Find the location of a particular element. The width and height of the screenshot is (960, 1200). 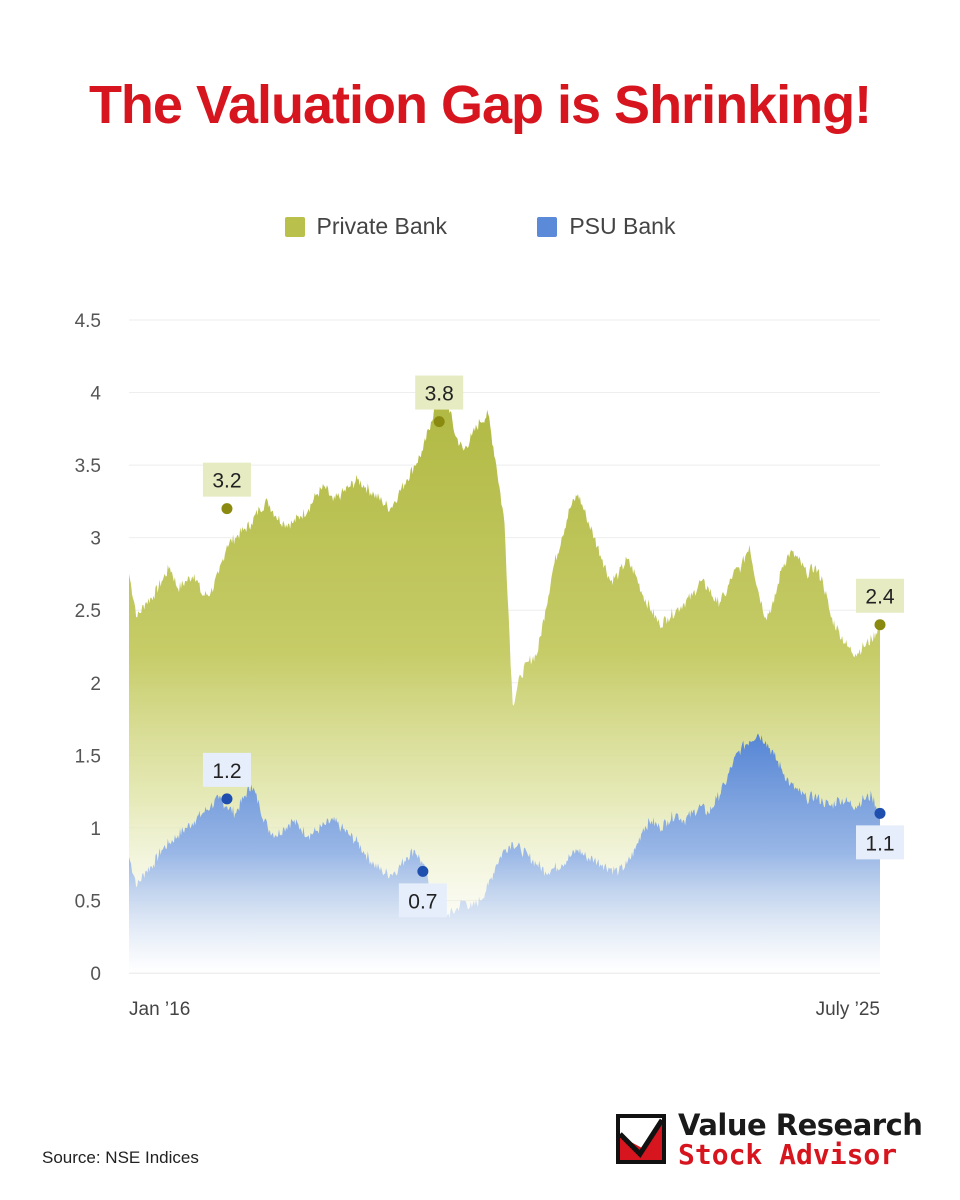

y-tick-label: 1 is located at coordinates (95, 829).